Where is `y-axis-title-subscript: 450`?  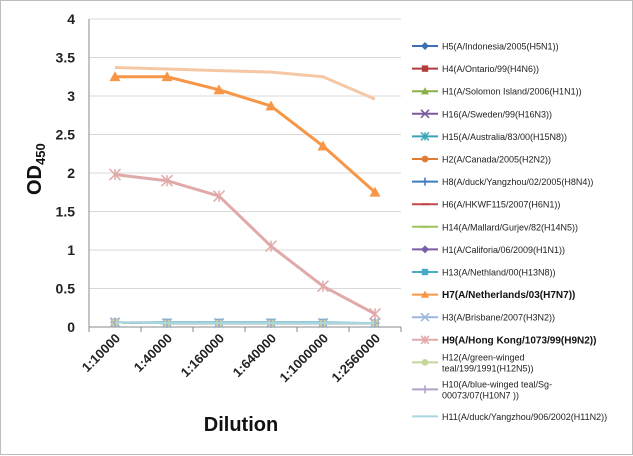
y-axis-title-subscript: 450 is located at coordinates (40, 154).